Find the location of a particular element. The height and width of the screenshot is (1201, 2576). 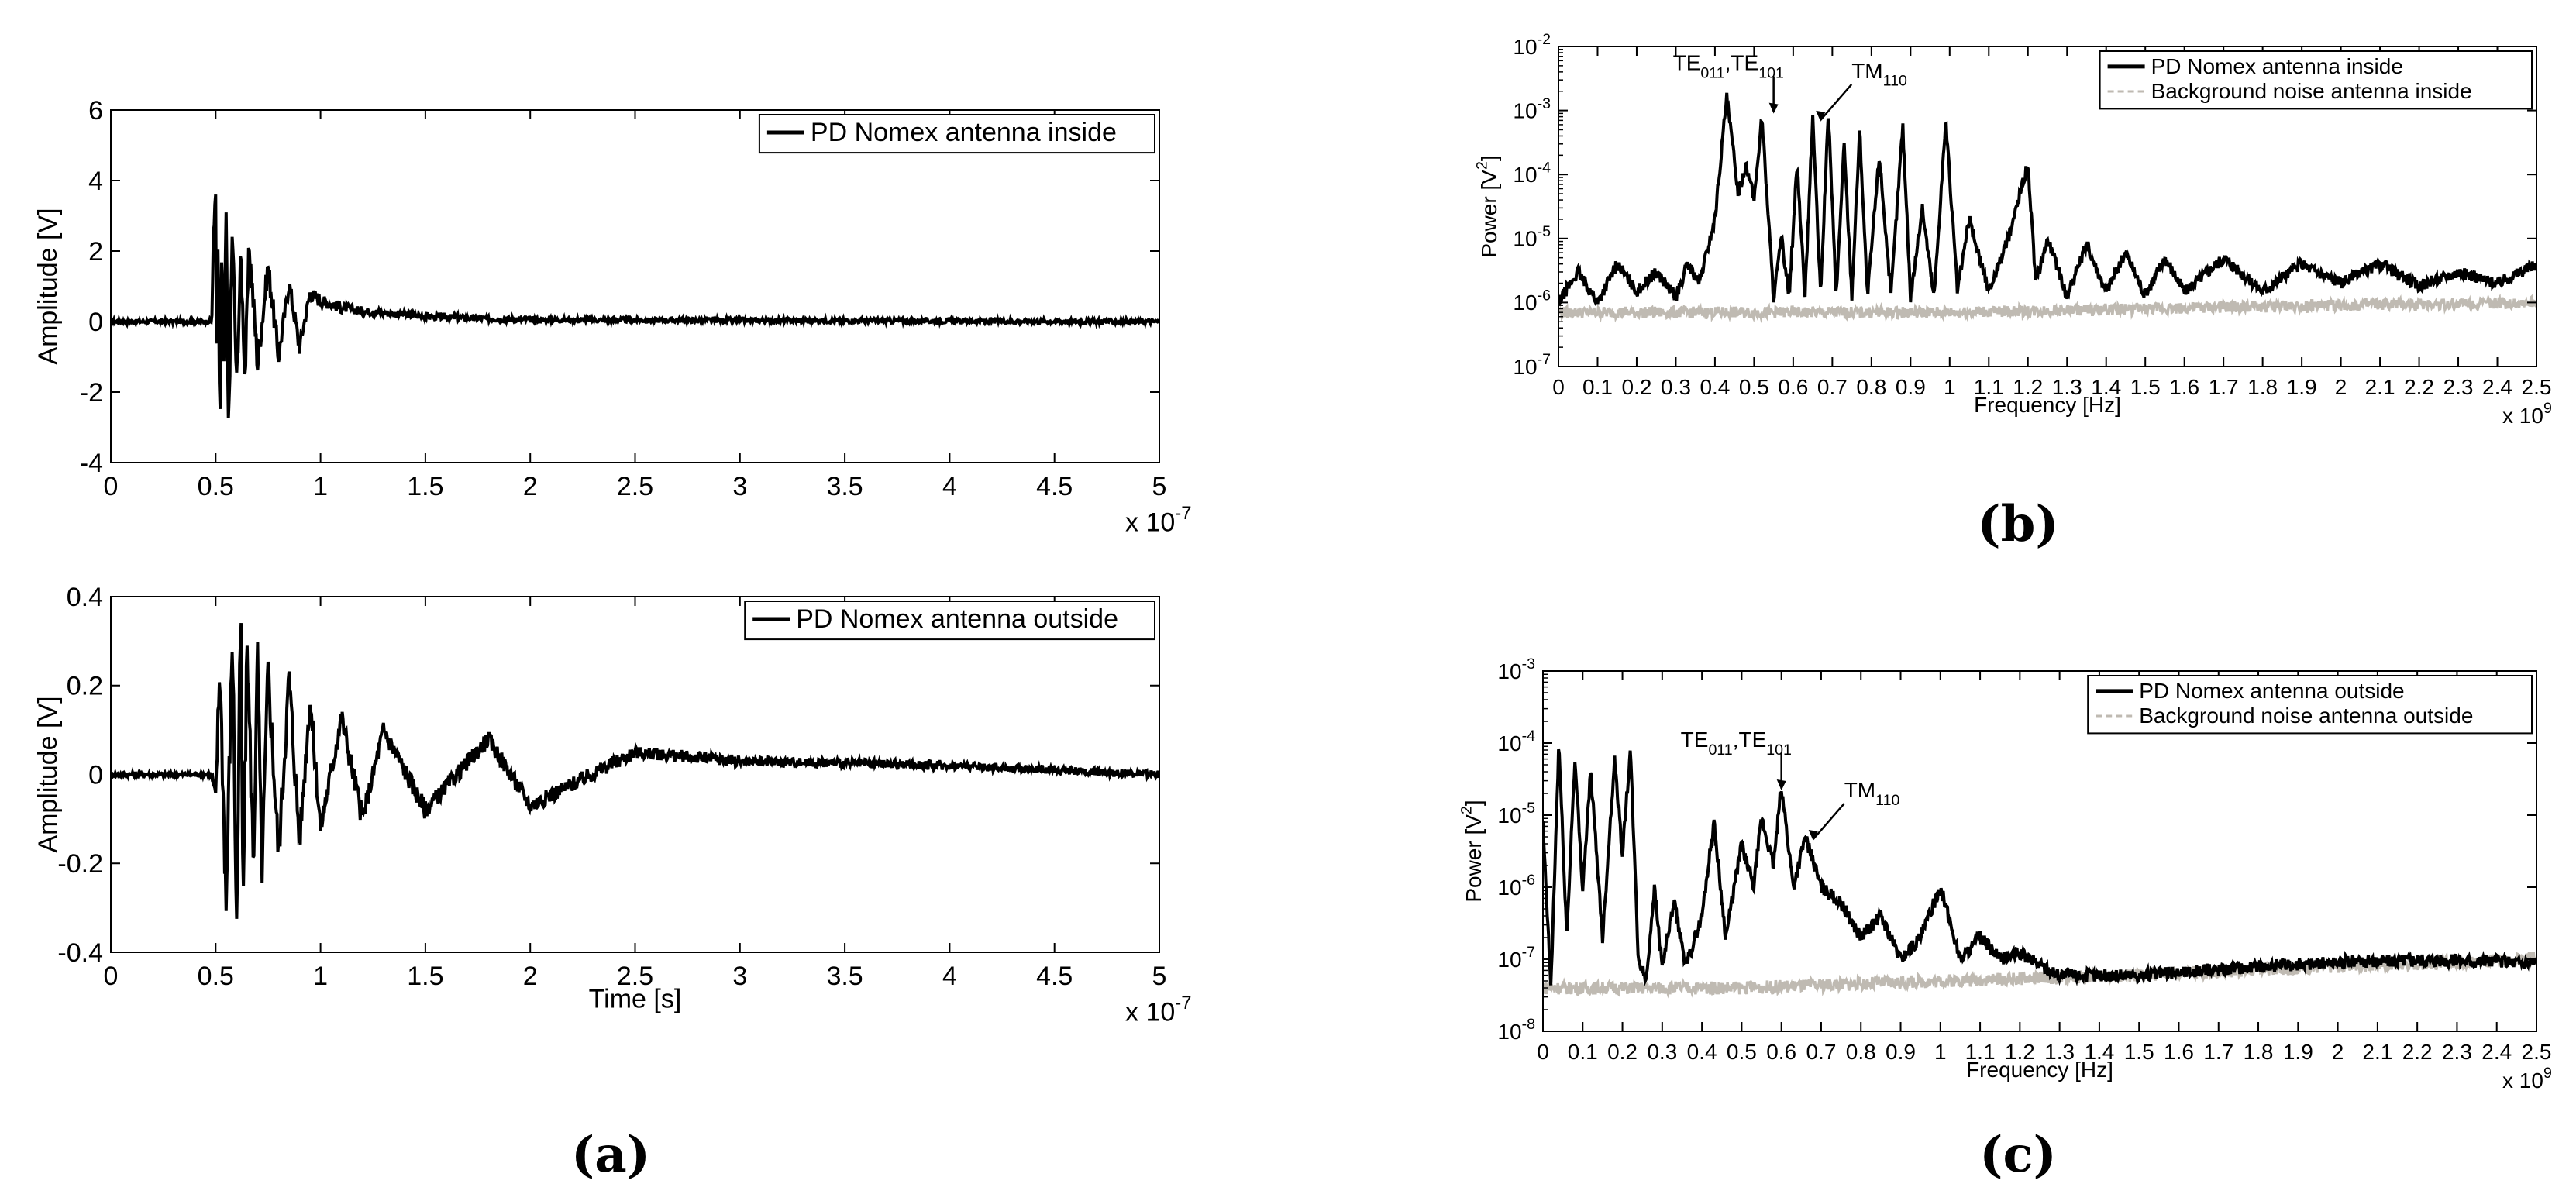

y-tick-label: -4 is located at coordinates (91, 463).